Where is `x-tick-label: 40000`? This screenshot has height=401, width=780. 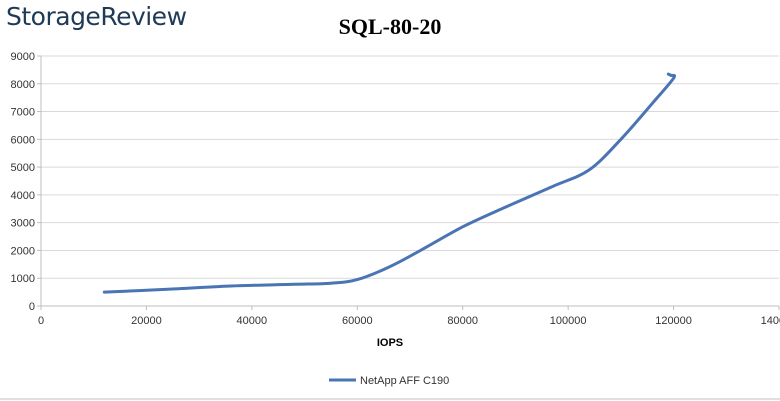 x-tick-label: 40000 is located at coordinates (252, 321).